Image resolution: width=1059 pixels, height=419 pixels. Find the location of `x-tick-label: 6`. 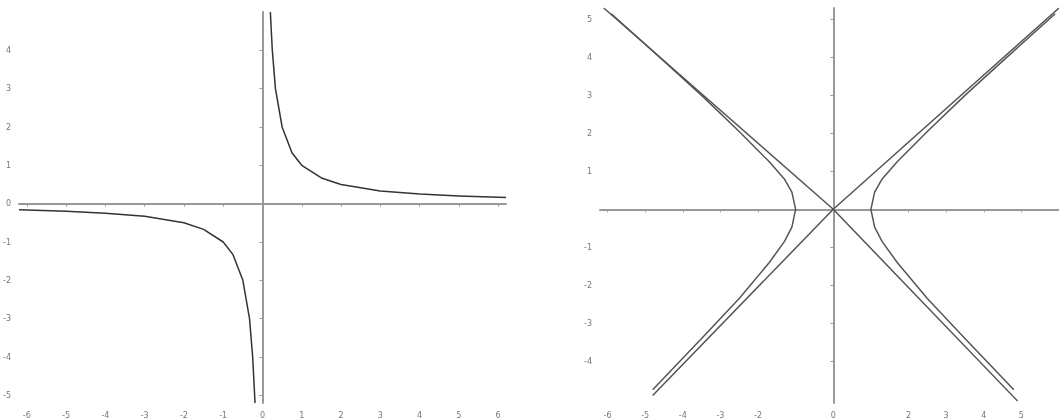

x-tick-label: 6 is located at coordinates (498, 414).